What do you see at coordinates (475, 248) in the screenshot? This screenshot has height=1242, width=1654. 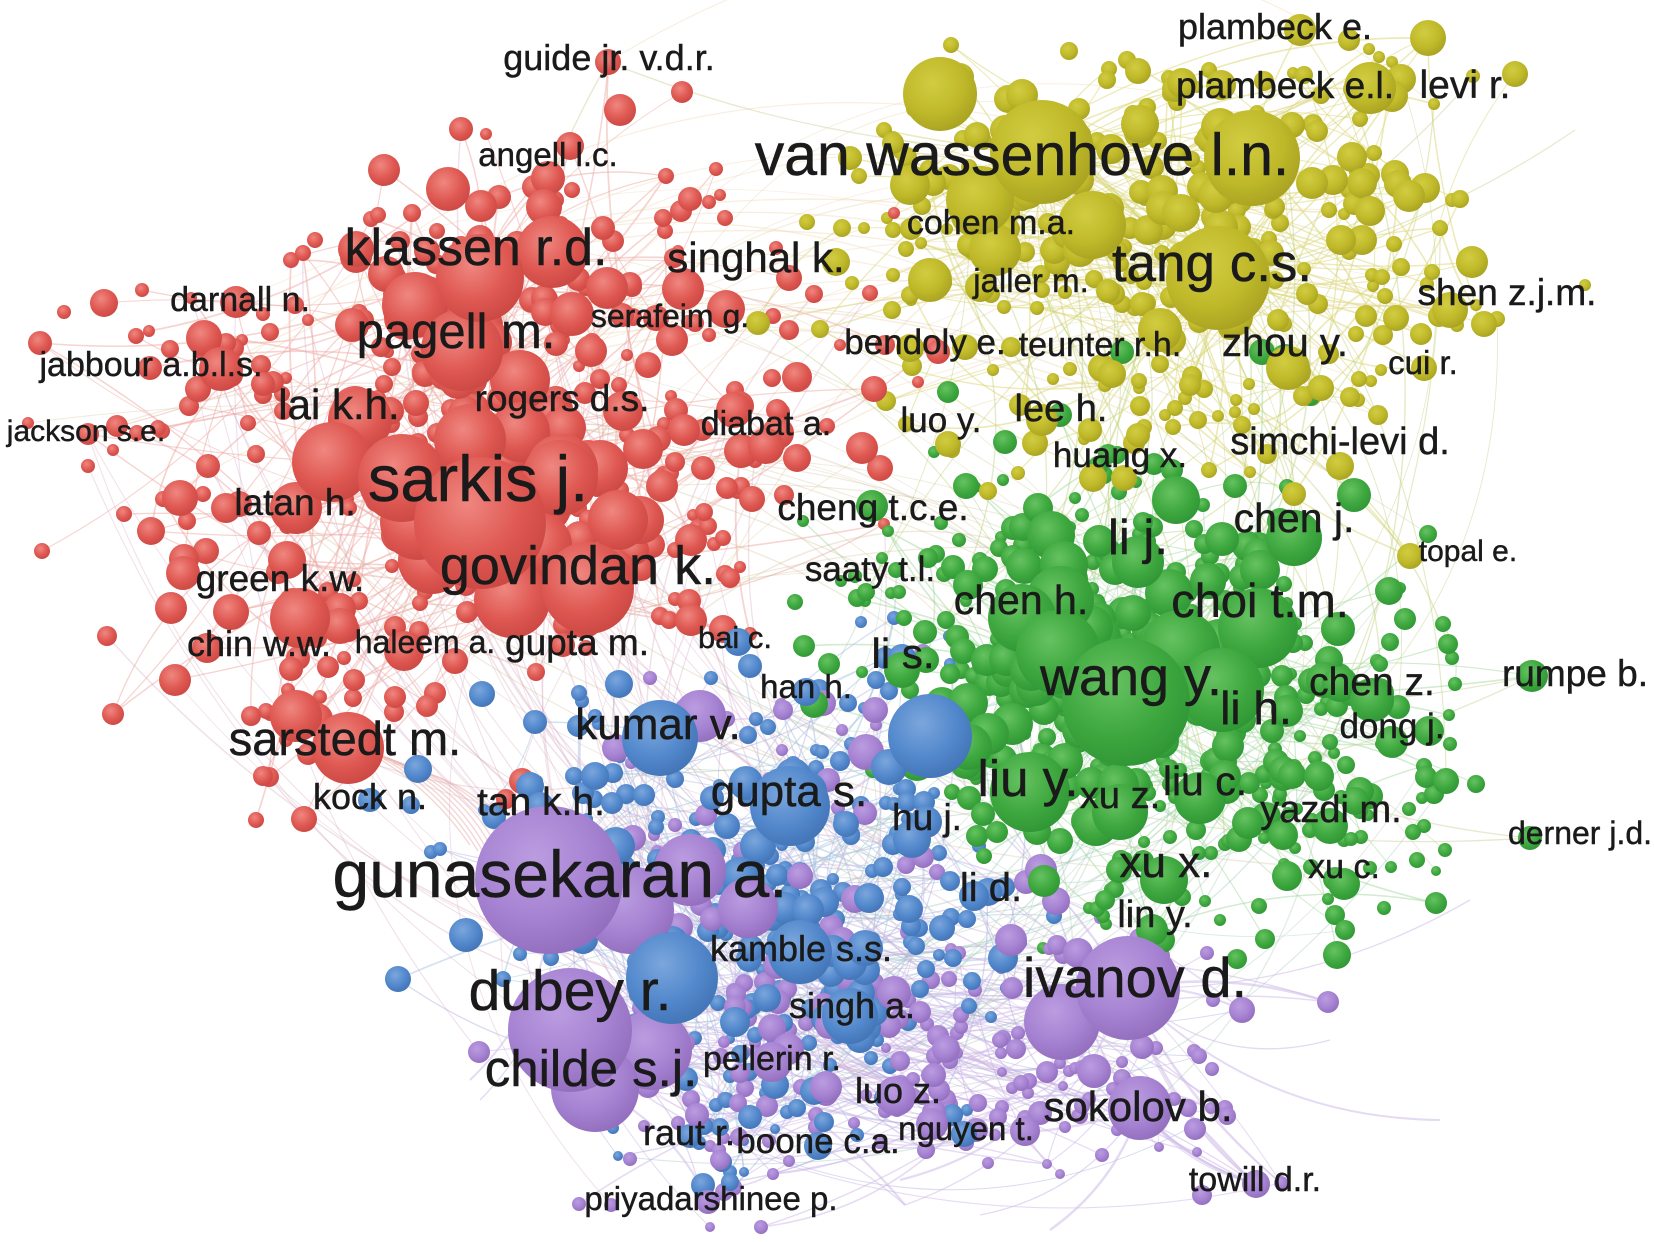 I see `svg-text: klassen r.d.` at bounding box center [475, 248].